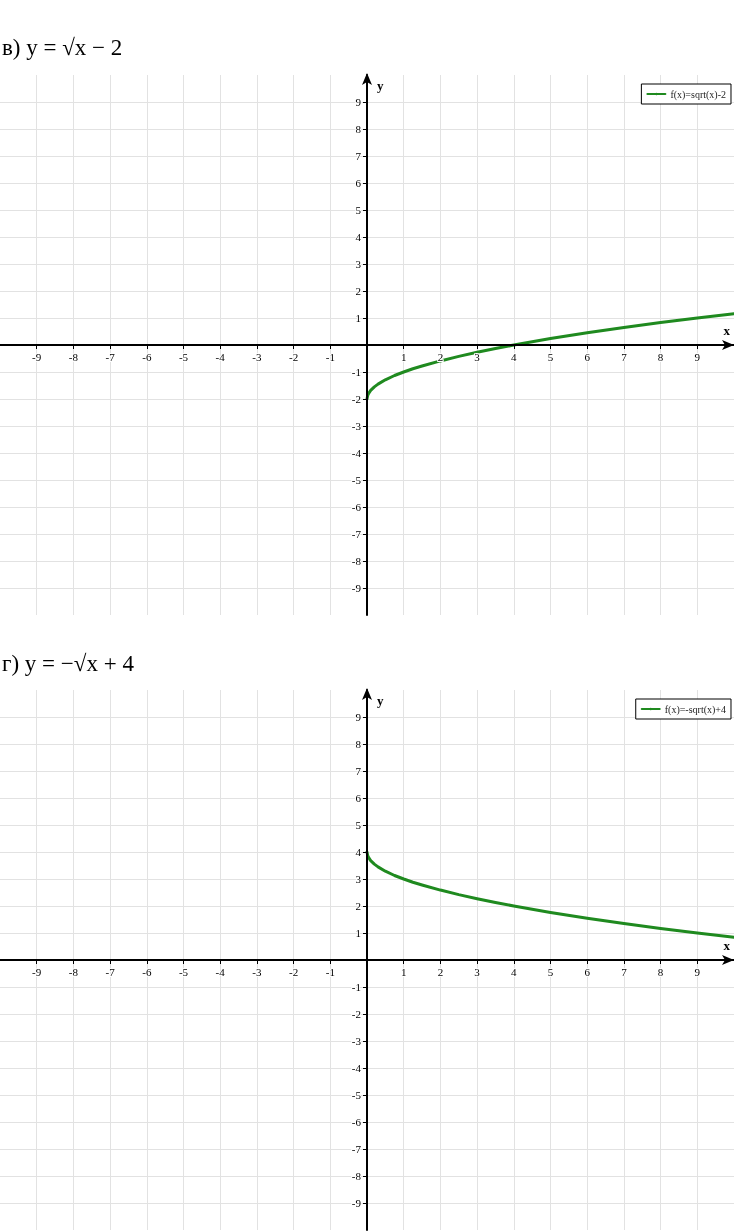 This screenshot has height=1231, width=734. Describe the element at coordinates (68, 663) in the screenshot. I see `chart-title: г) y = −√x + 4` at that location.